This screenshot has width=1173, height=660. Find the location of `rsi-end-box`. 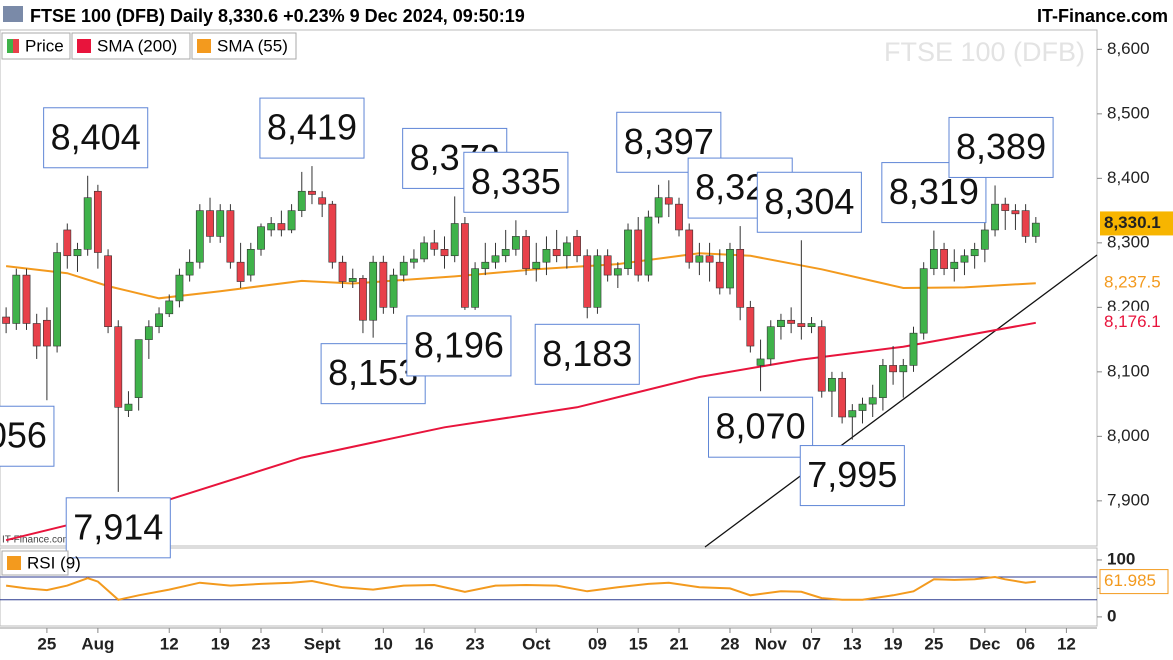

rsi-end-box is located at coordinates (1134, 582).